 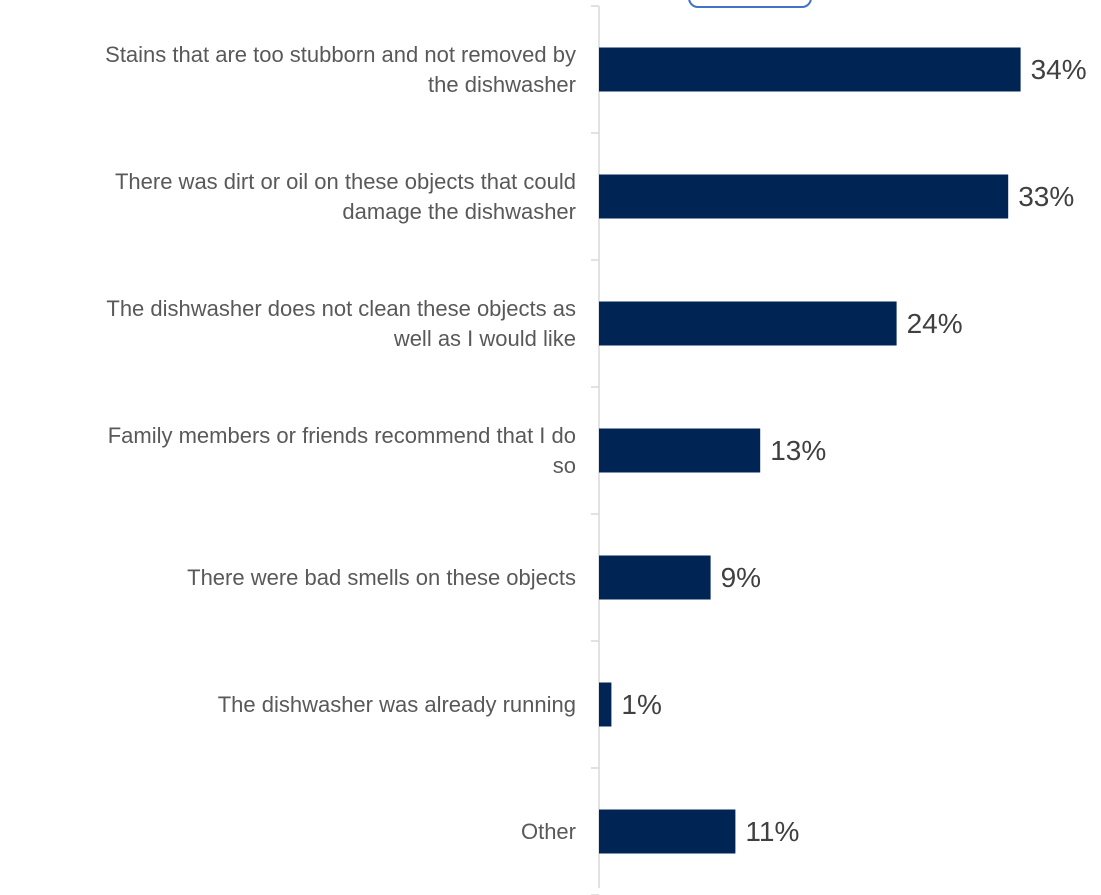 What do you see at coordinates (1058, 69) in the screenshot?
I see `data-label: 34%` at bounding box center [1058, 69].